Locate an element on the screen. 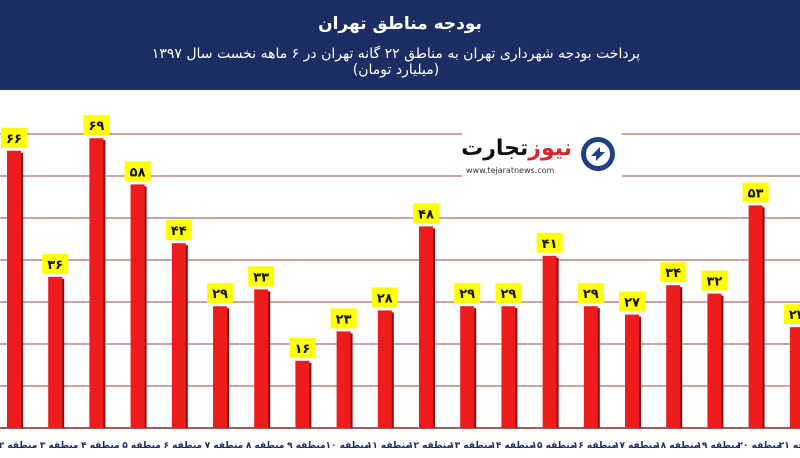  data-label: ۴۱ is located at coordinates (550, 244).